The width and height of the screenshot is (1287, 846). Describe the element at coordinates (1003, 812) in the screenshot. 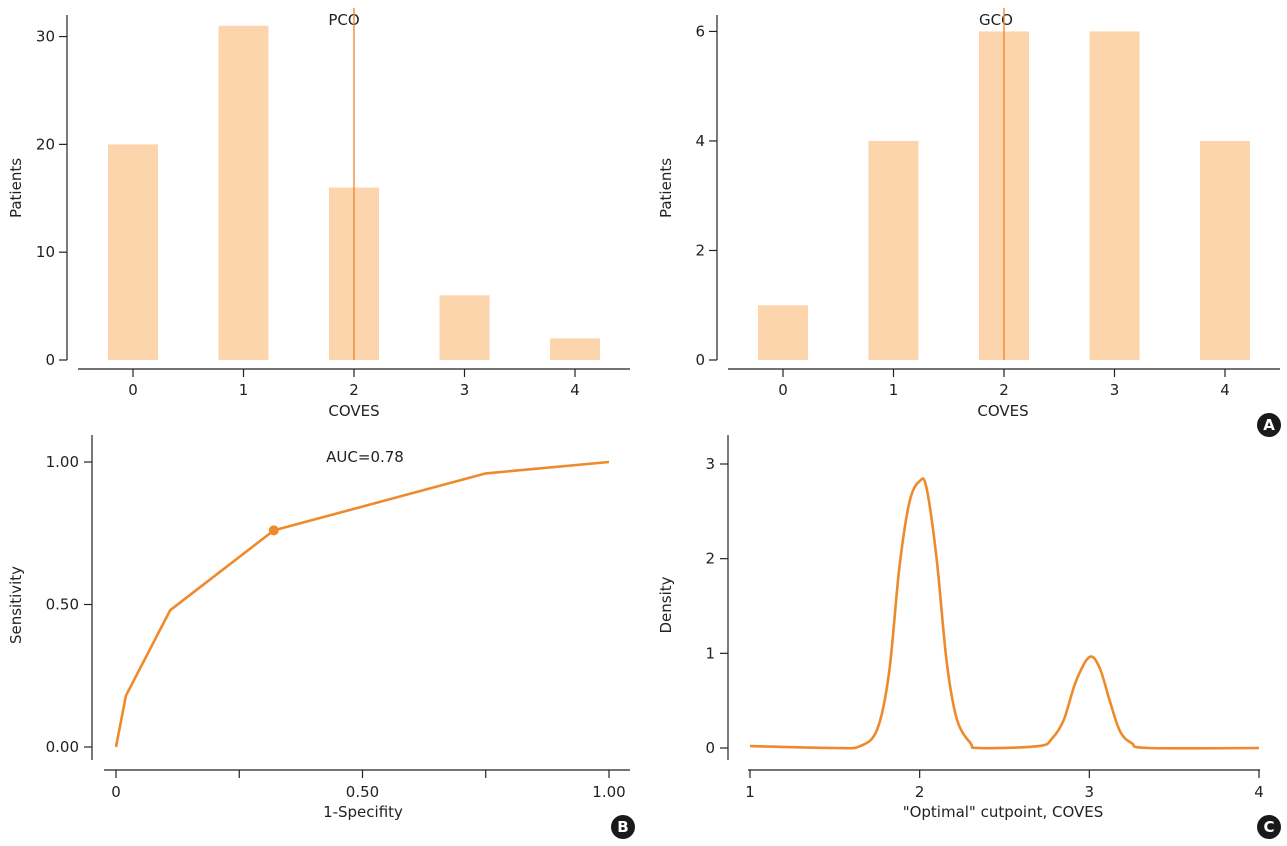

I see `x-axis-title: "Optimal" cutpoint, COVES` at that location.